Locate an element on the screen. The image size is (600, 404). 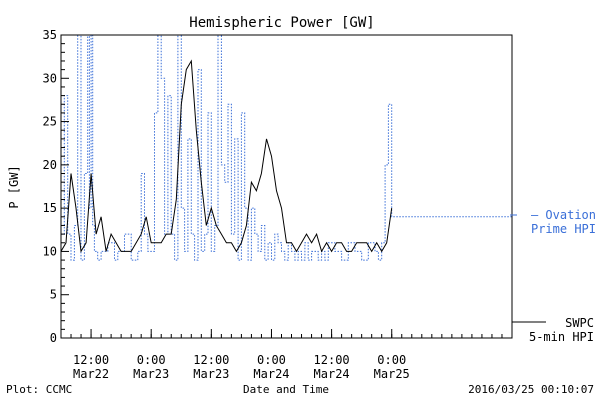
legend-ovation-line-2: Prime HPI is located at coordinates (563, 229).